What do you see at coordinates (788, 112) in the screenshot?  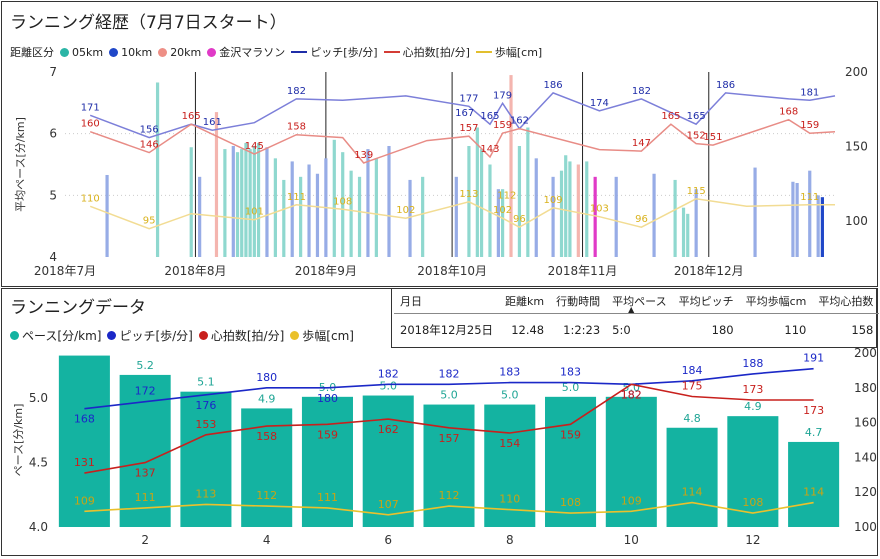 I see `data-label: 168` at bounding box center [788, 112].